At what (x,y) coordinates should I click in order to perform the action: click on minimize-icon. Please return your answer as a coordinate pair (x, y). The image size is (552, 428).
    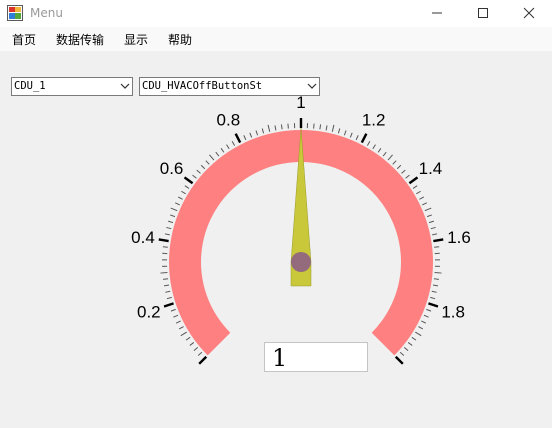
    Looking at the image, I should click on (437, 13).